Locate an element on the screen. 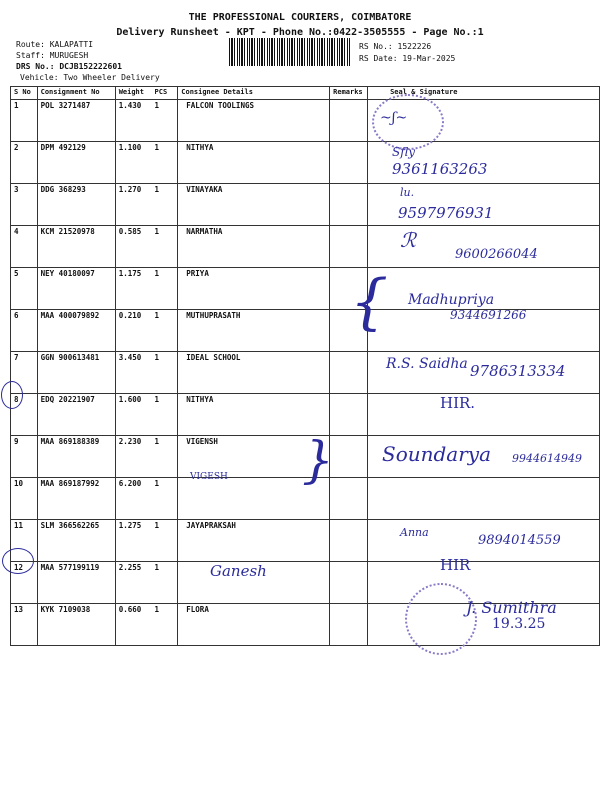 This screenshot has width=600, height=800. col-consignment: Consignment No is located at coordinates (76, 93).